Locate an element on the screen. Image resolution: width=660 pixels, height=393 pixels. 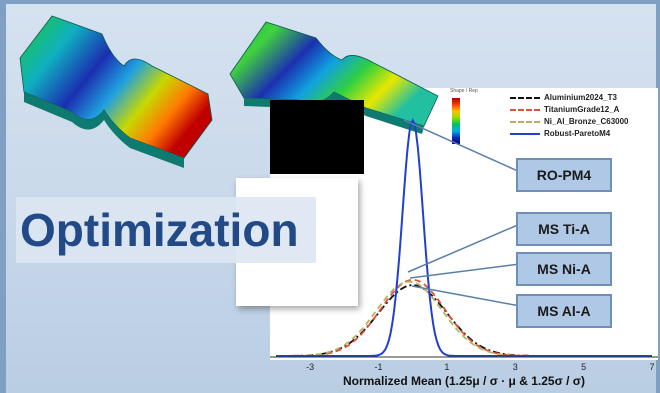
x-tick-label: 1 is located at coordinates (447, 367).